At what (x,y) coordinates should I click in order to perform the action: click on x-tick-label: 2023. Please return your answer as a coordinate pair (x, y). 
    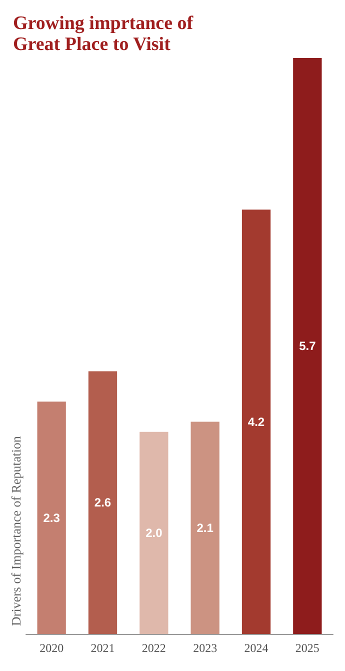
    Looking at the image, I should click on (205, 648).